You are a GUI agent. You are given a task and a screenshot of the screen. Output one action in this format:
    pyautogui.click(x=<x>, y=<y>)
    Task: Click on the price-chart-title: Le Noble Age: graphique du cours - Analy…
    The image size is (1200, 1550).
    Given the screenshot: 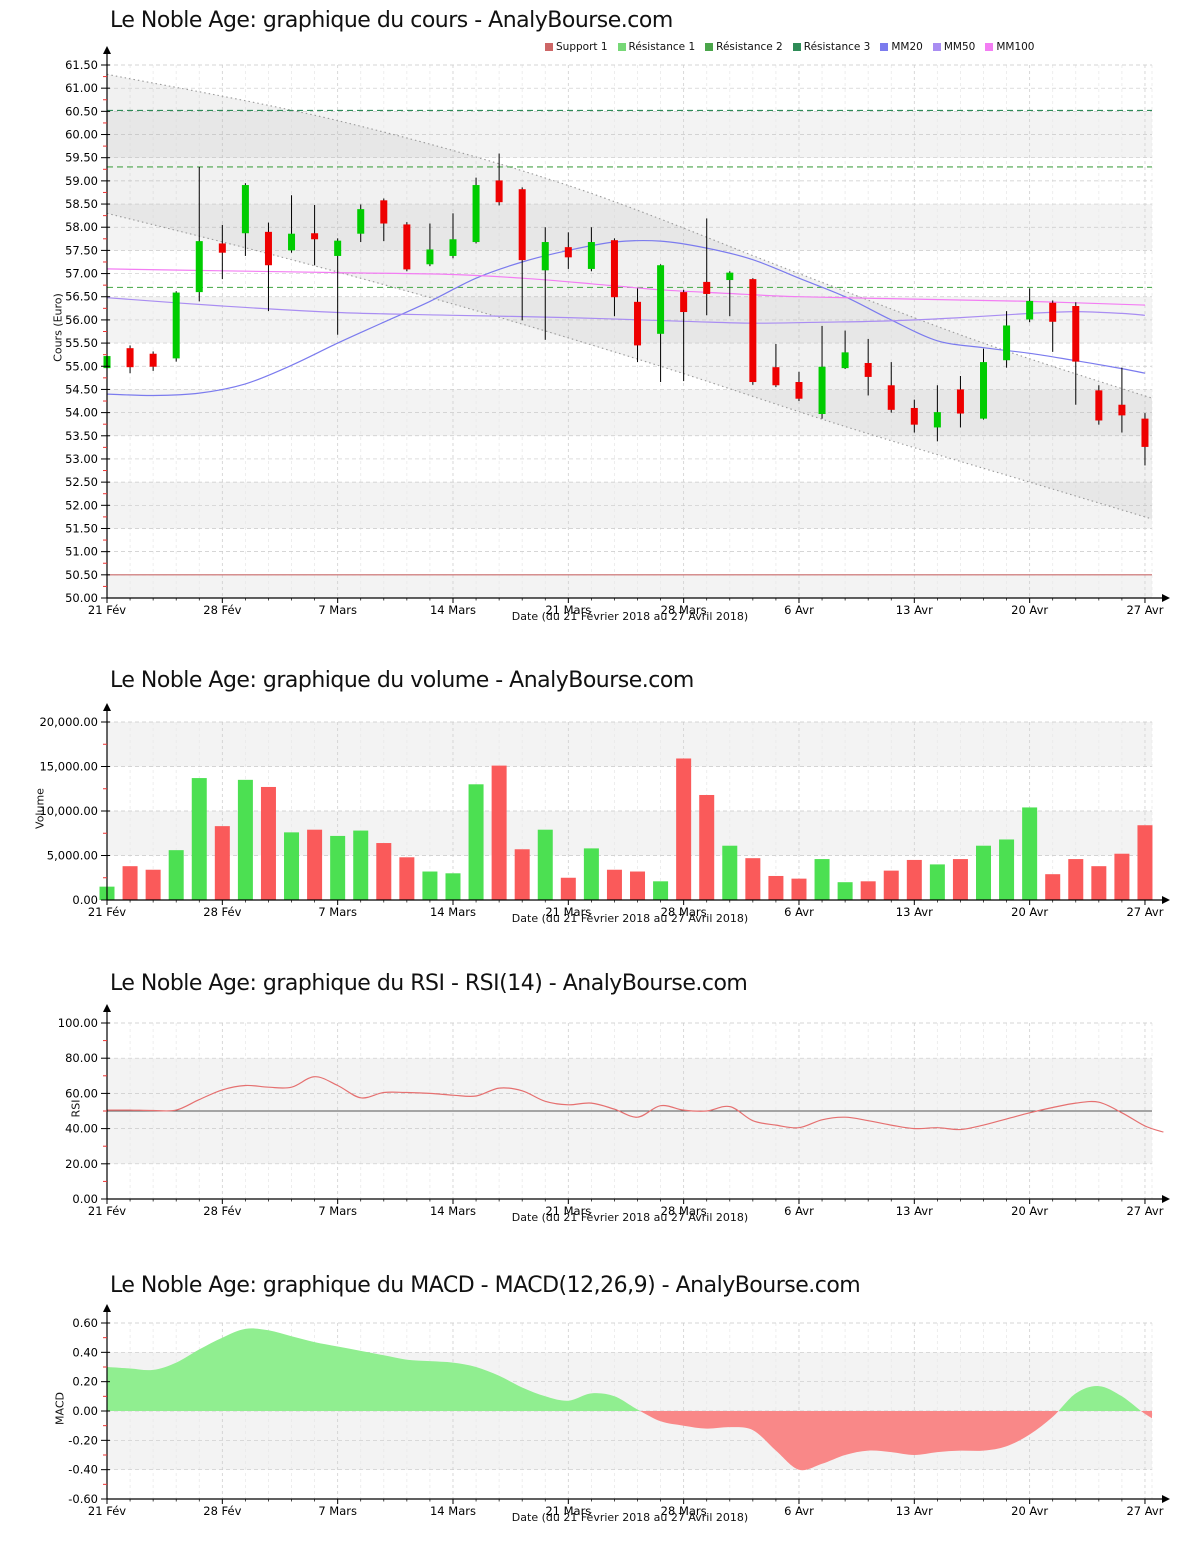 What is the action you would take?
    pyautogui.click(x=391, y=20)
    